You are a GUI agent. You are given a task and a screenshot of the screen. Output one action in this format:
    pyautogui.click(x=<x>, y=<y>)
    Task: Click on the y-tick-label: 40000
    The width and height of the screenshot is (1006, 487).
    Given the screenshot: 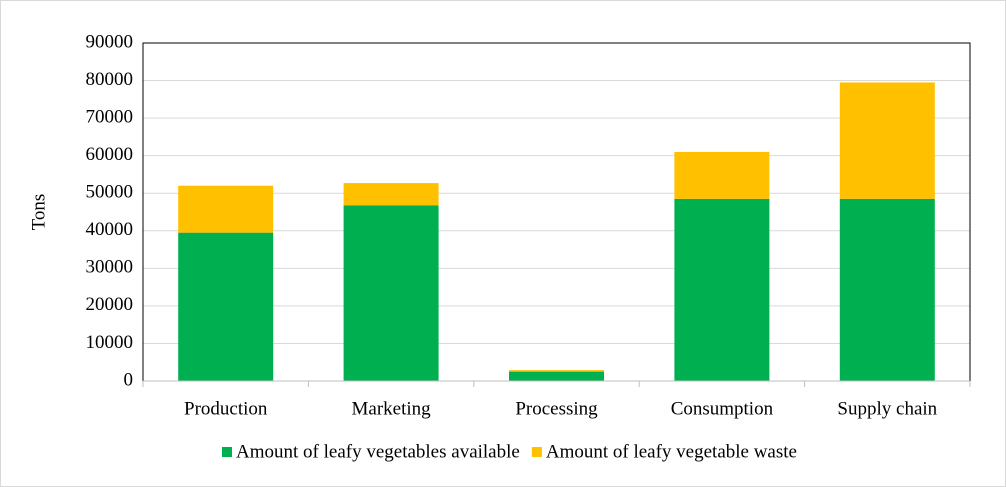 What is the action you would take?
    pyautogui.click(x=110, y=229)
    